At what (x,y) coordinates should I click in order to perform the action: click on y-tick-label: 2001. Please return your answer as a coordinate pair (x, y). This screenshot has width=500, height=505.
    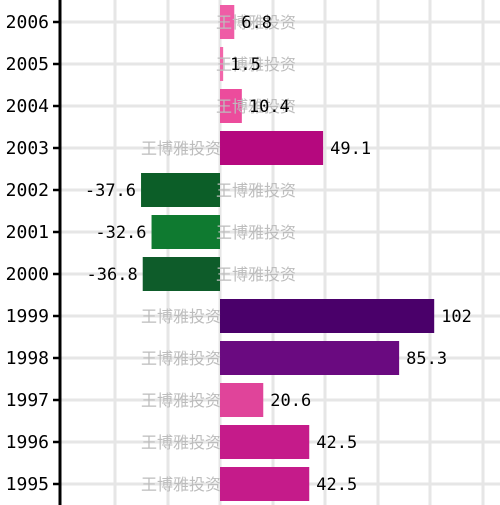
    Looking at the image, I should click on (27, 232).